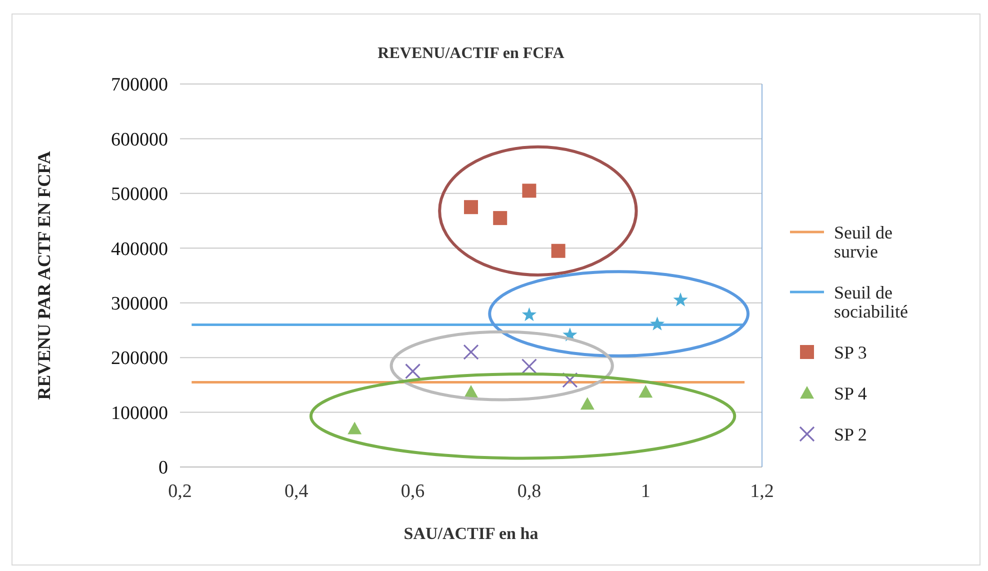 The width and height of the screenshot is (988, 571). What do you see at coordinates (471, 53) in the screenshot?
I see `chart-title: REVENU/ACTIF en FCFA` at bounding box center [471, 53].